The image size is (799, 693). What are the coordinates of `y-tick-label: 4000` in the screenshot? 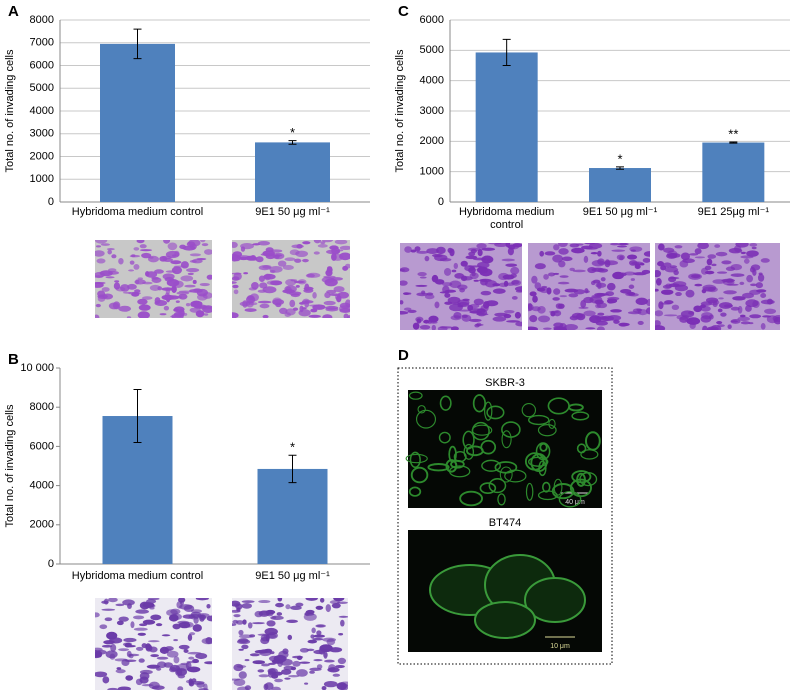 It's located at (42, 111).